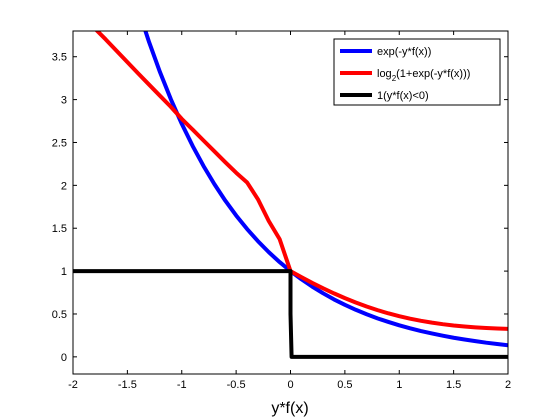 Image resolution: width=560 pixels, height=420 pixels. I want to click on y-tick-label: 1, so click(64, 272).